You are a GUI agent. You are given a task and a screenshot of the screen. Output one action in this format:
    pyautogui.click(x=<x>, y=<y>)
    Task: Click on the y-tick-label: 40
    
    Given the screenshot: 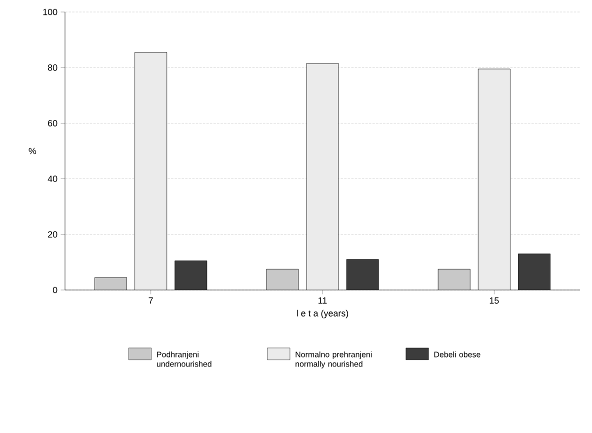 What is the action you would take?
    pyautogui.click(x=53, y=179)
    